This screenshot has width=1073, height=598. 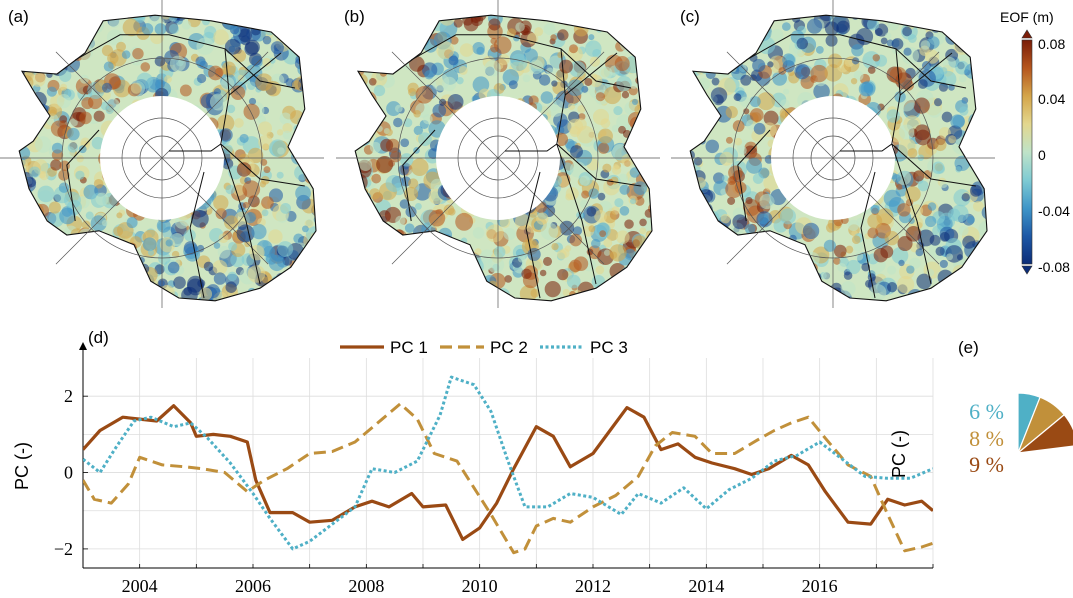 I want to click on colorbar-tick-1: 0.04, so click(x=1051, y=99).